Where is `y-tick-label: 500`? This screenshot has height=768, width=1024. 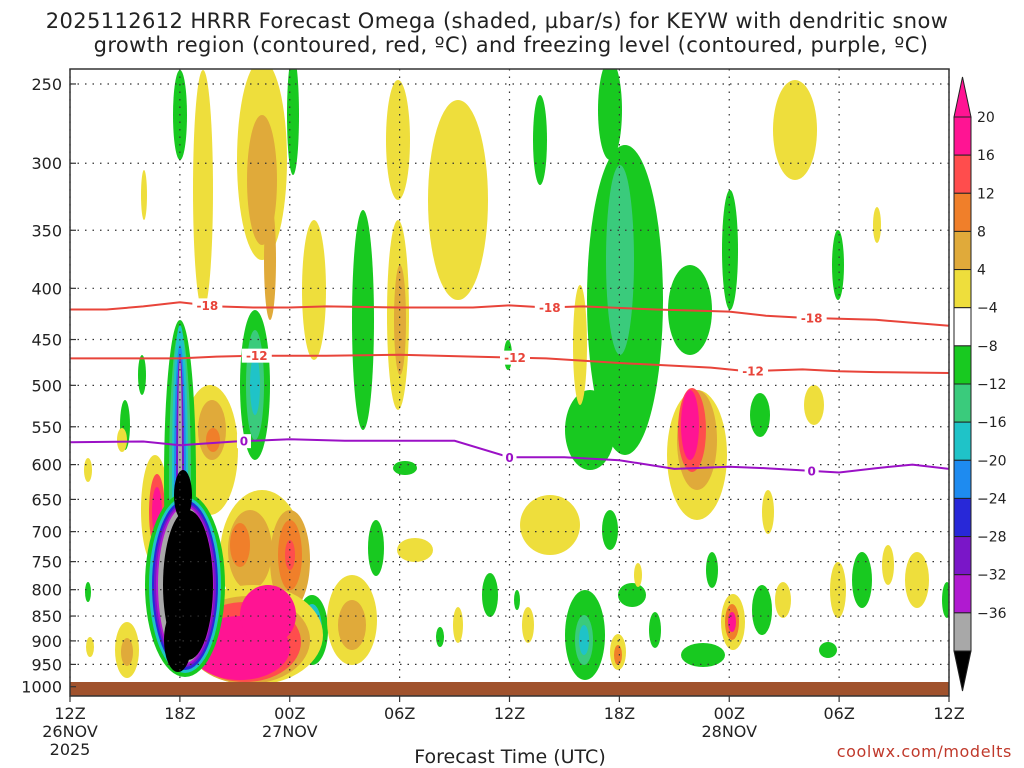
y-tick-label: 500 is located at coordinates (46, 385).